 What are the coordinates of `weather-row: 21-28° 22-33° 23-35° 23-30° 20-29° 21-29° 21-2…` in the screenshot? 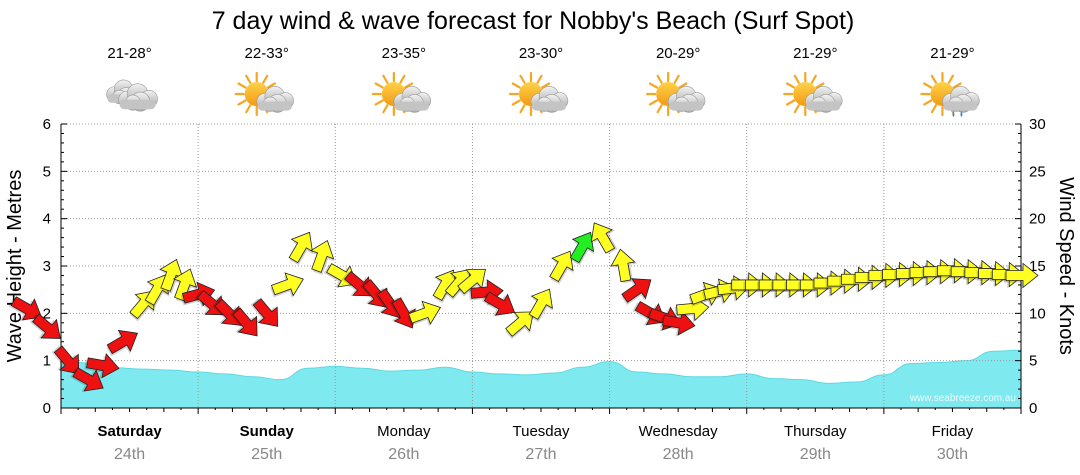 It's located at (543, 81).